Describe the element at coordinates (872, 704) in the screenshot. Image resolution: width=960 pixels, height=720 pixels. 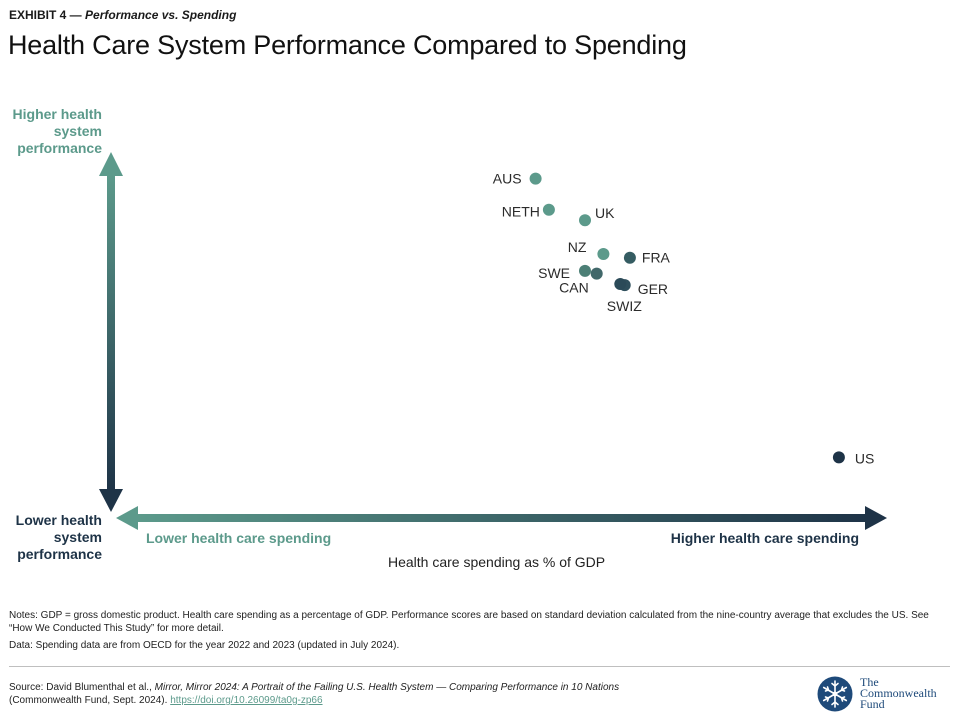
I see `logo-line-3: Fund` at that location.